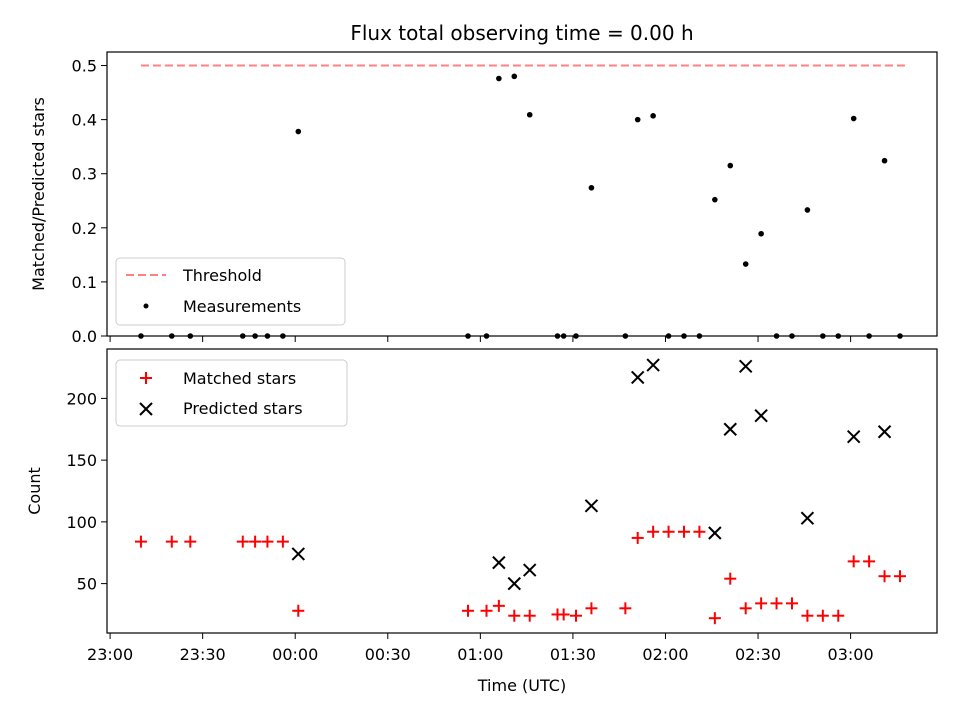 The height and width of the screenshot is (720, 960). Describe the element at coordinates (84, 120) in the screenshot. I see `top-y-tick-label: 0.4` at that location.